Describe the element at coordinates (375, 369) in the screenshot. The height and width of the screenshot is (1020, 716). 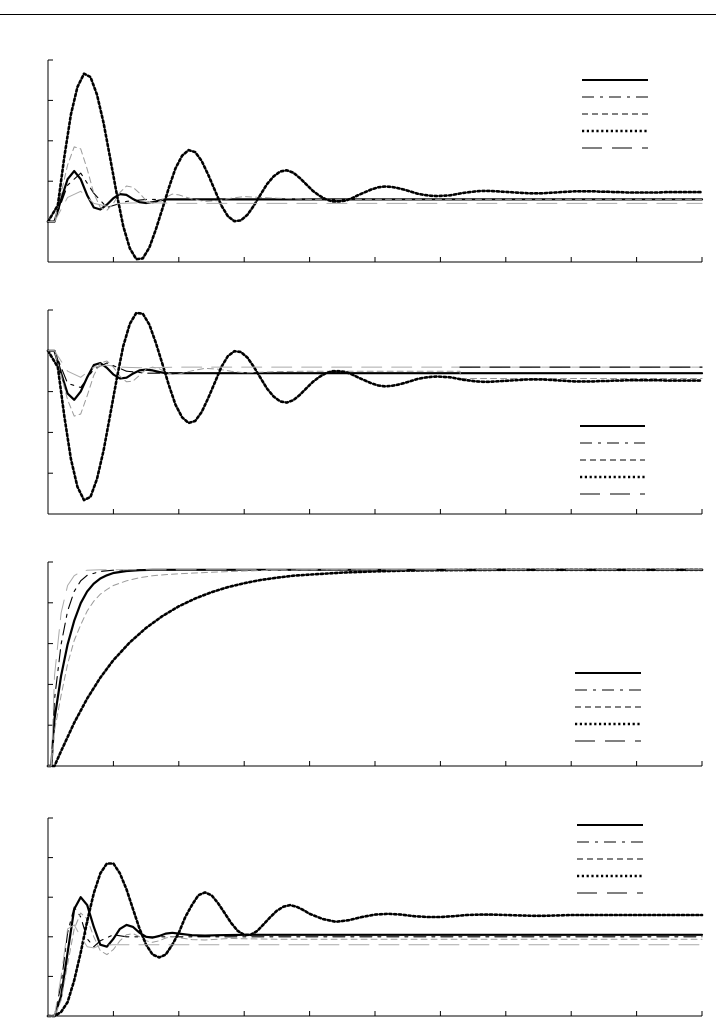
I see `panel-2-series-2-line` at that location.